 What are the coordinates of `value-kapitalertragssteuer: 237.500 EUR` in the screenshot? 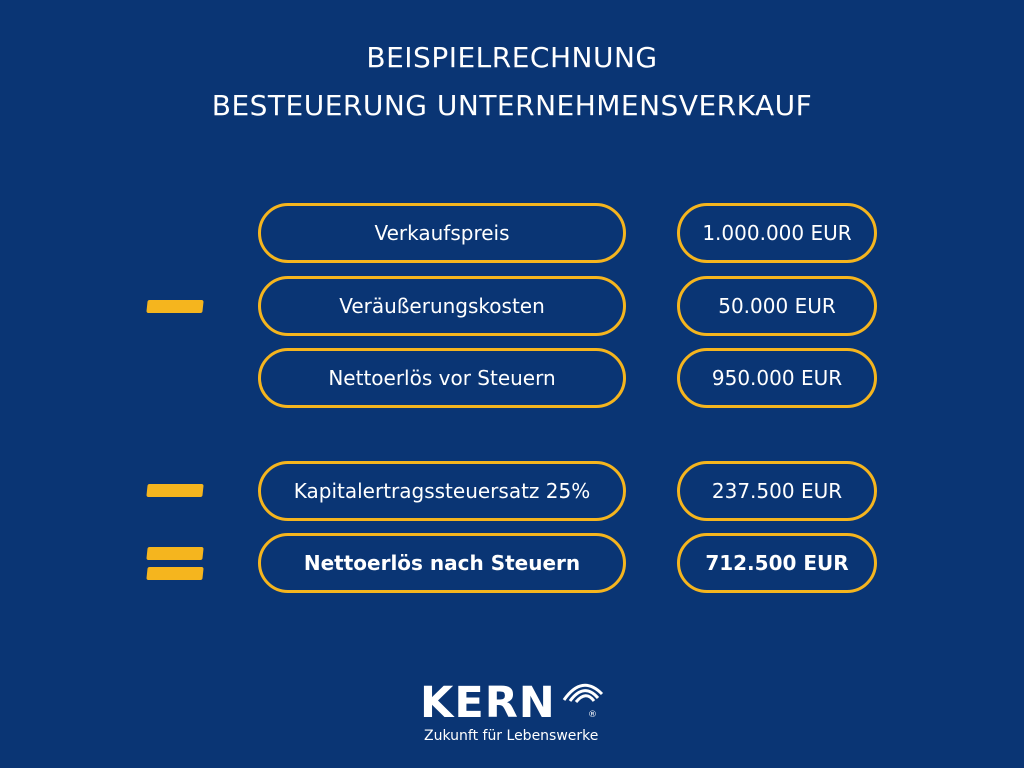 It's located at (777, 491).